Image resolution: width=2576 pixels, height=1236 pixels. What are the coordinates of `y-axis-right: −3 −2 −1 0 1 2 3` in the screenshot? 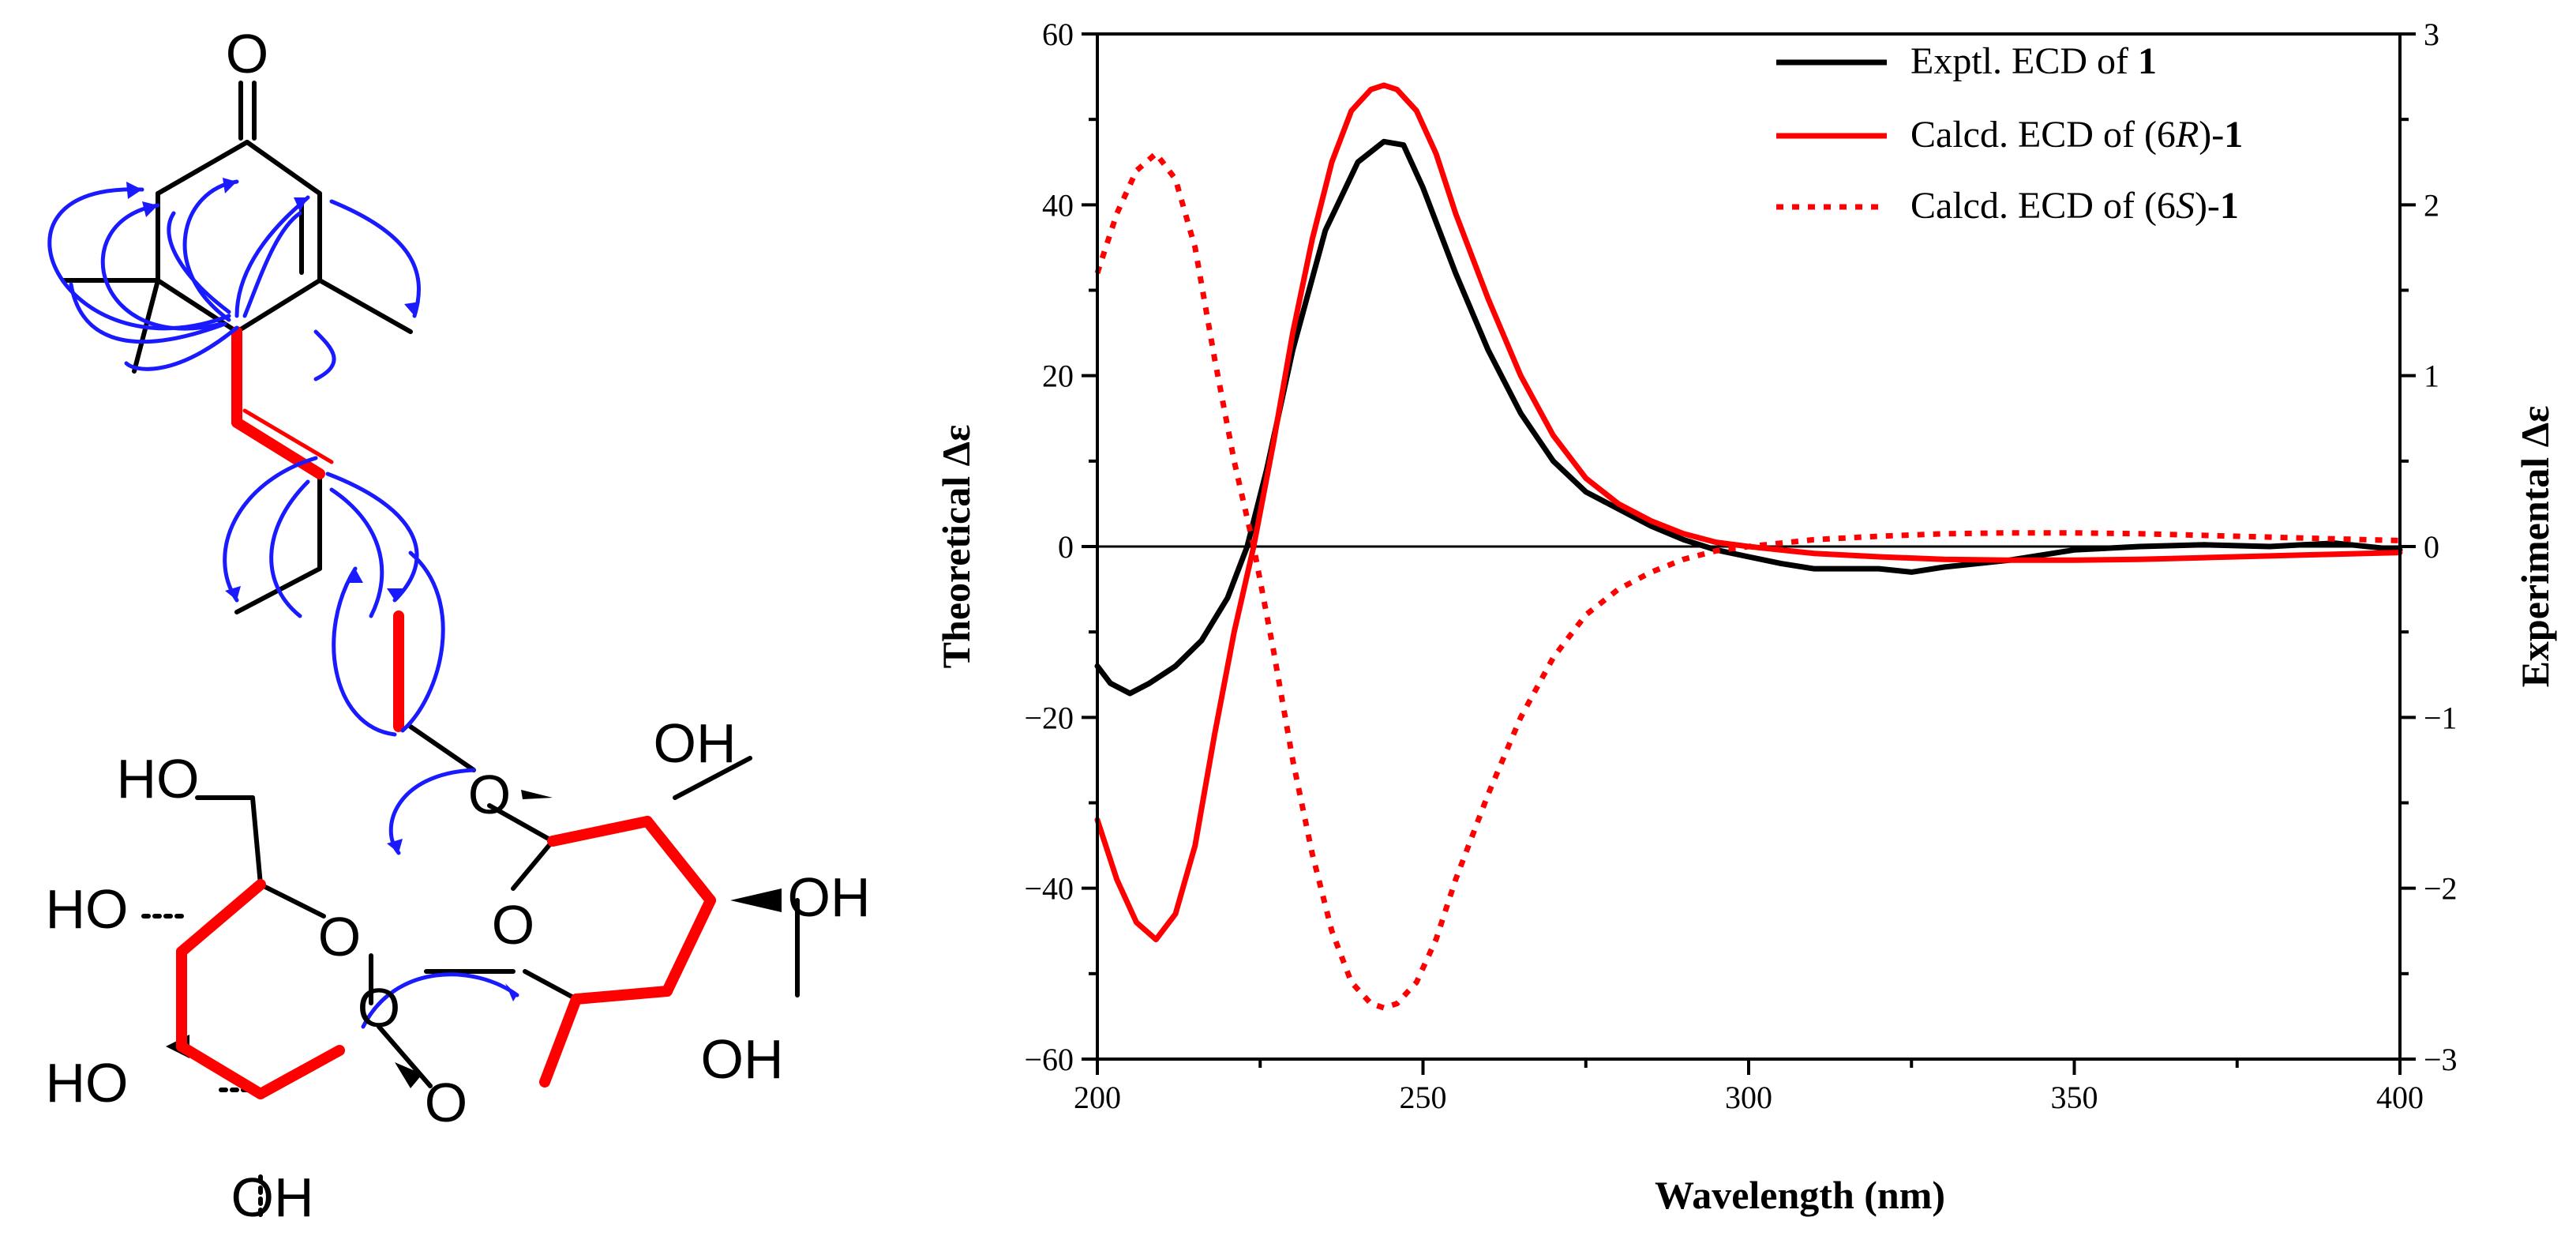 It's located at (2429, 547).